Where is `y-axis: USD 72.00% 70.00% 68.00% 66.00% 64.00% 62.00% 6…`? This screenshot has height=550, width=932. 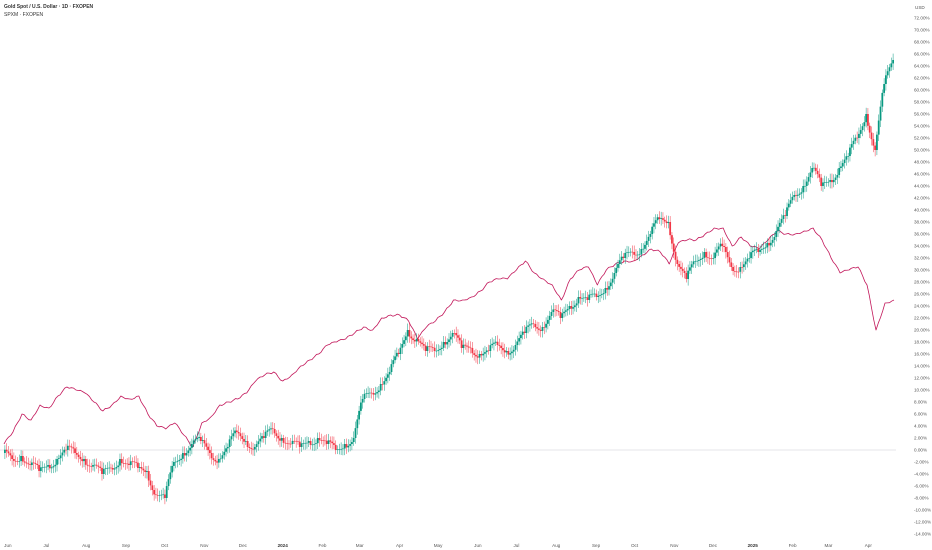
y-axis: USD 72.00% 70.00% 68.00% 66.00% 64.00% 62.00% 6… is located at coordinates (922, 271).